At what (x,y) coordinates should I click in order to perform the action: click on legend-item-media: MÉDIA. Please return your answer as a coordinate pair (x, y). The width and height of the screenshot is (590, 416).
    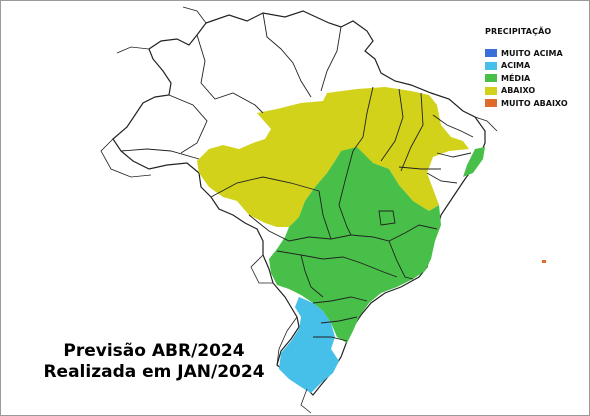
    Looking at the image, I should click on (526, 78).